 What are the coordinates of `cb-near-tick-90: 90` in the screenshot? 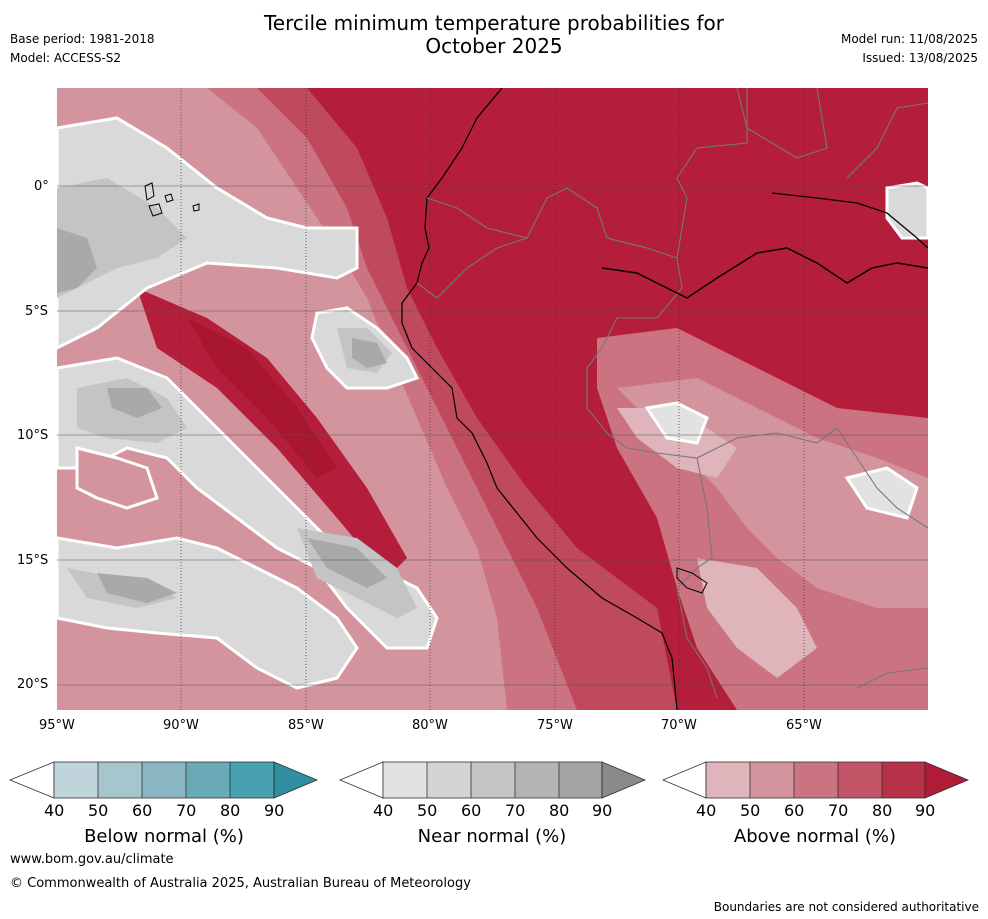 It's located at (602, 810).